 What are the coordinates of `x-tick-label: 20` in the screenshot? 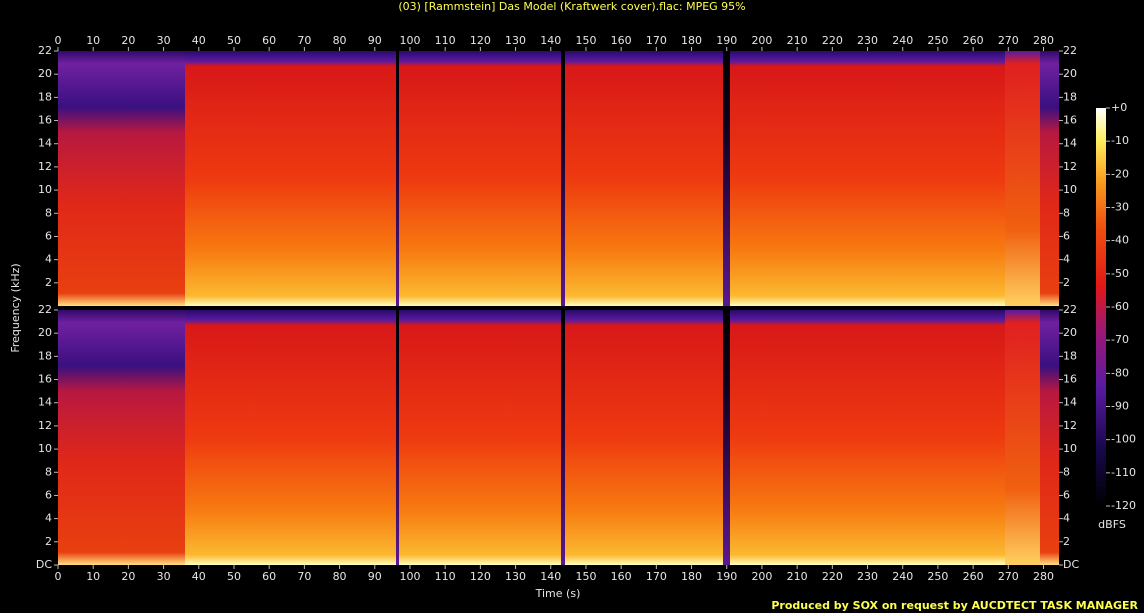 It's located at (128, 40).